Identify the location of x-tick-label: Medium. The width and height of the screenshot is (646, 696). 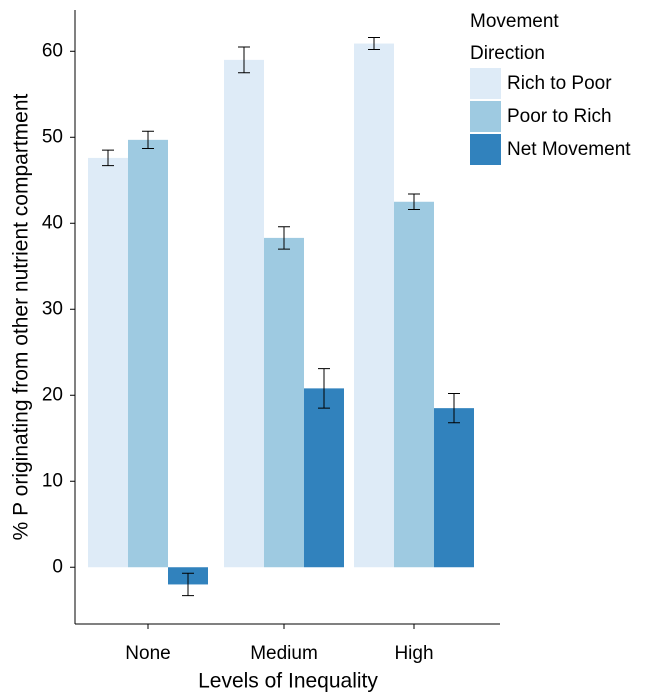
(284, 653).